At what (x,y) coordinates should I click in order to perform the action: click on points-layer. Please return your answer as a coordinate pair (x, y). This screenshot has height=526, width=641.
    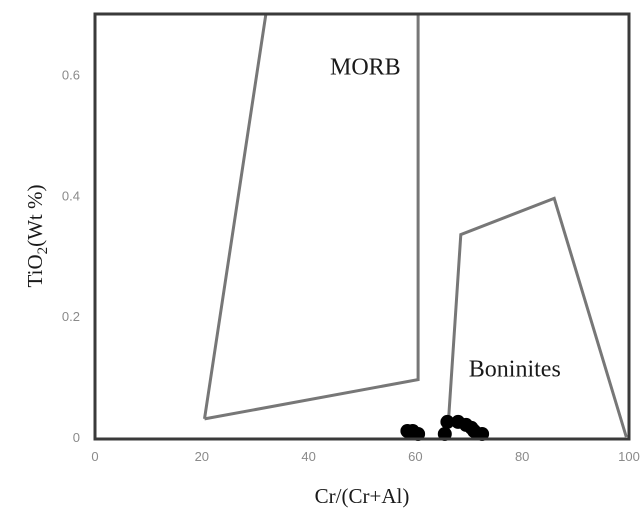
    Looking at the image, I should click on (445, 427).